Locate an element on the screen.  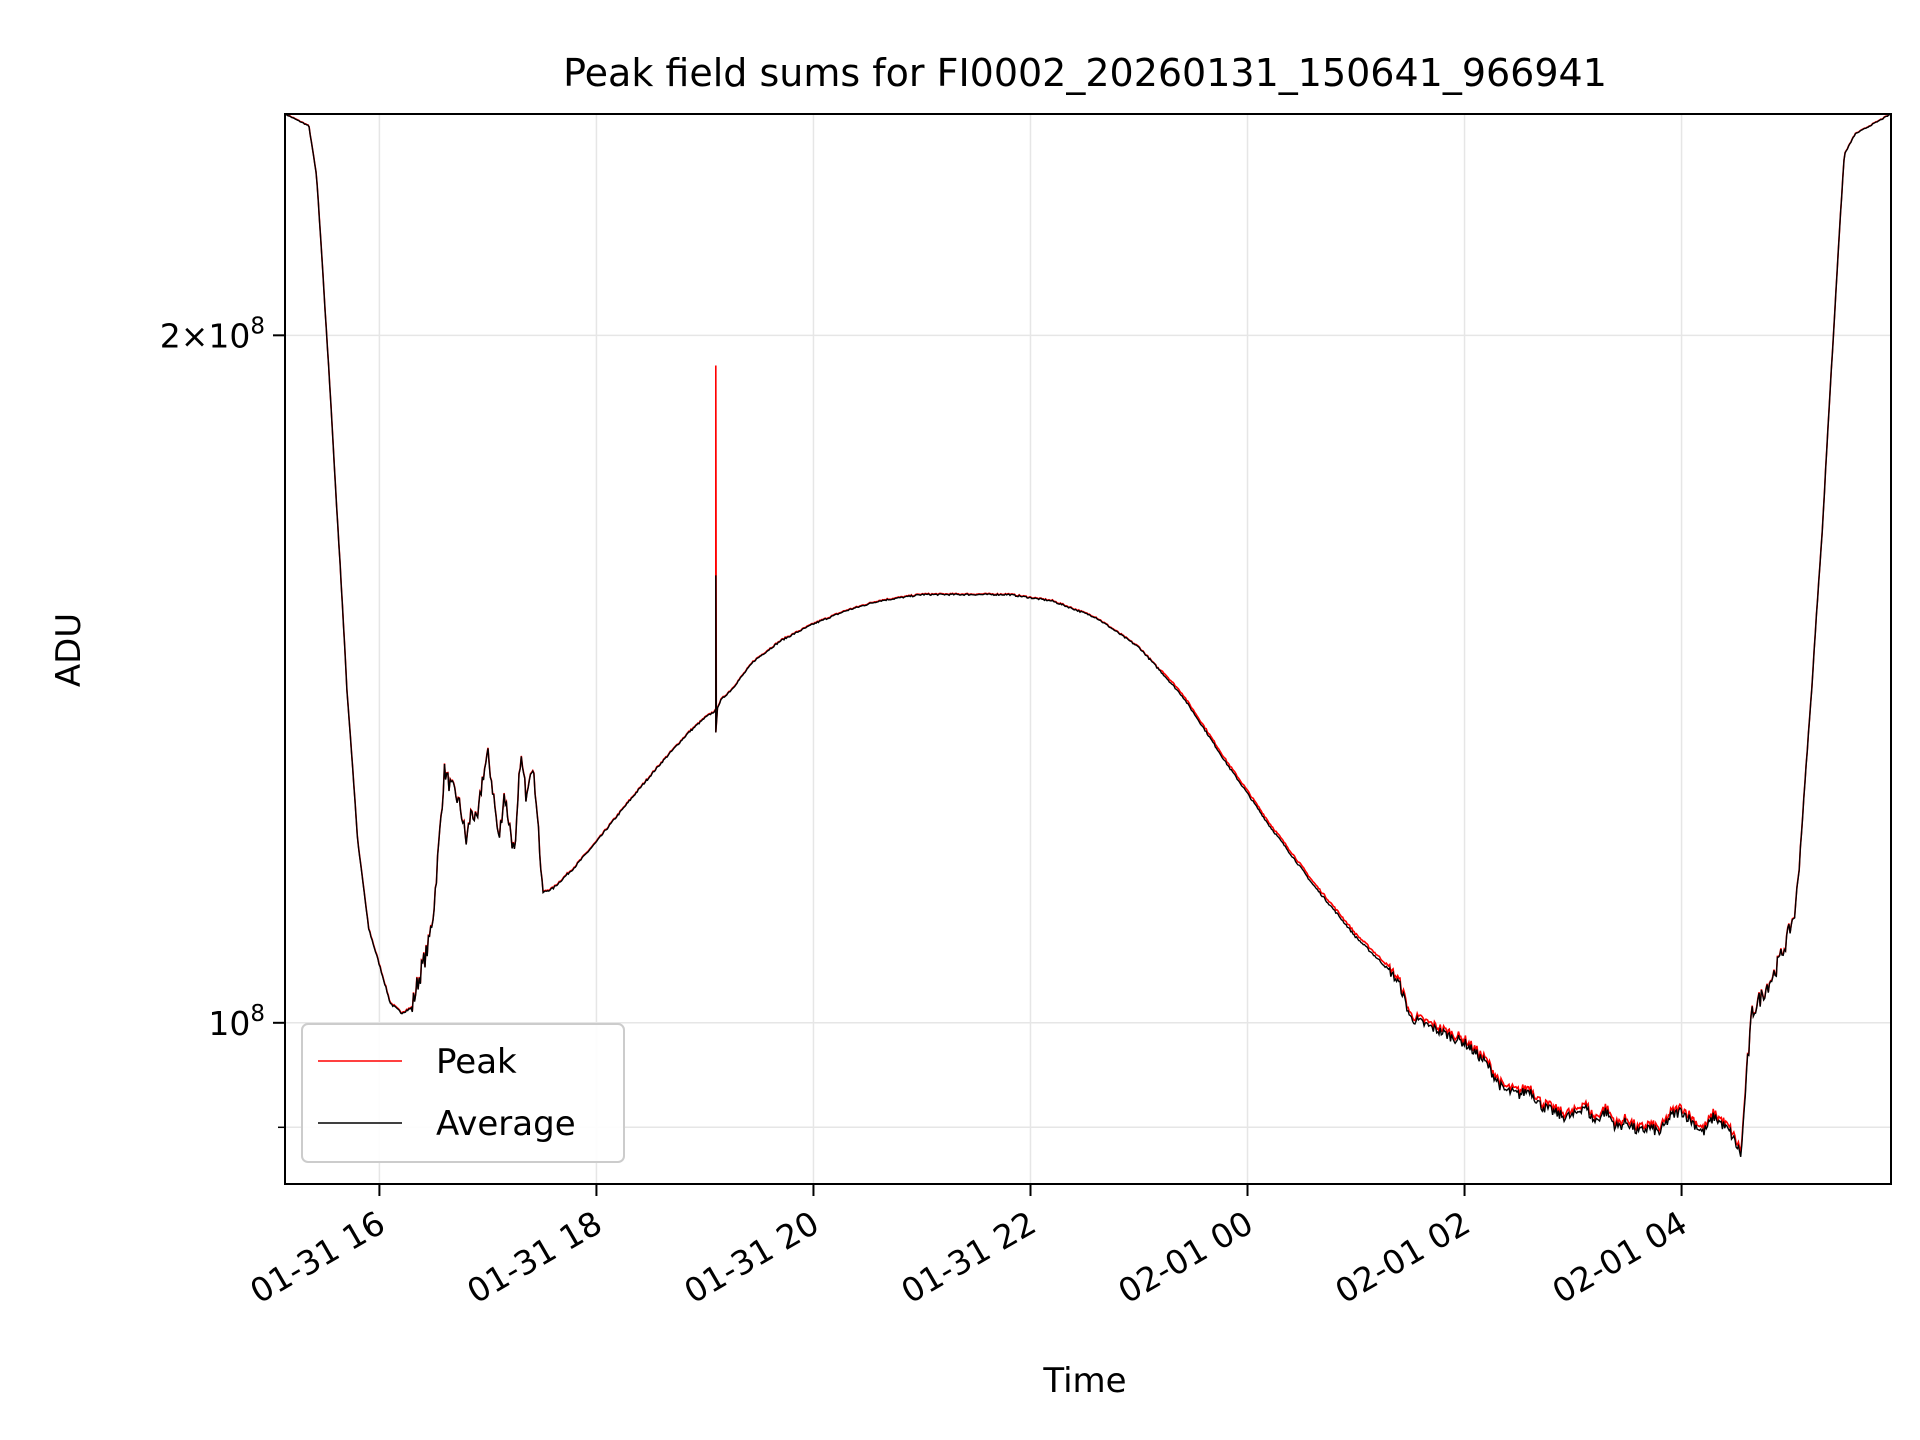
x-tick-label: 02-01 04 is located at coordinates (1620, 1257).